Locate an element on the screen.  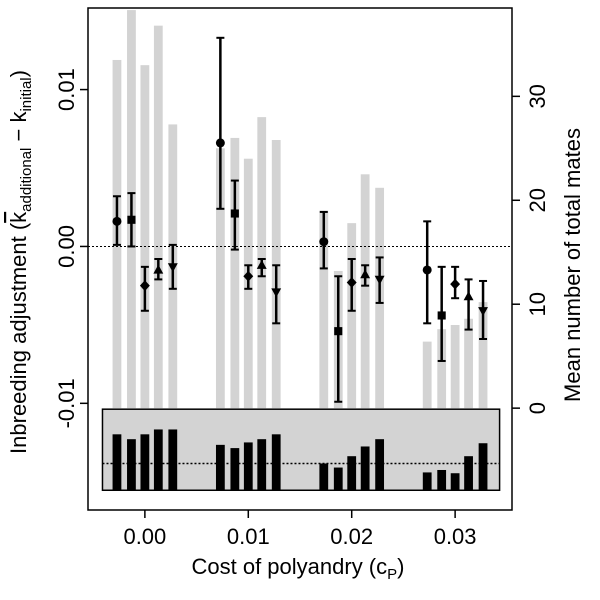
y-left-tick-label: -0.01 is located at coordinates (66, 403).